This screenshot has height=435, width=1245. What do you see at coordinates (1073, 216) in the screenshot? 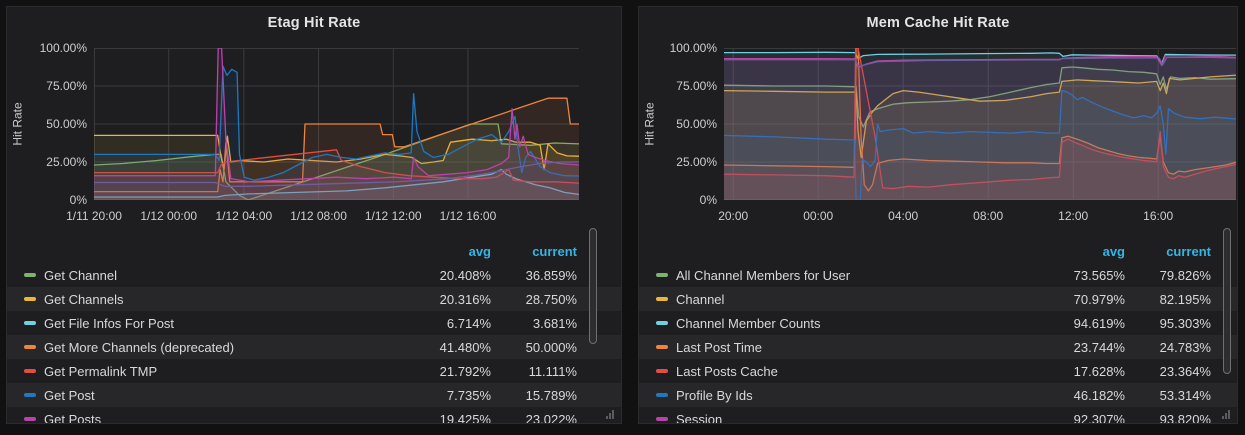
I see `x-axis-tick-label: 12:00` at bounding box center [1073, 216].